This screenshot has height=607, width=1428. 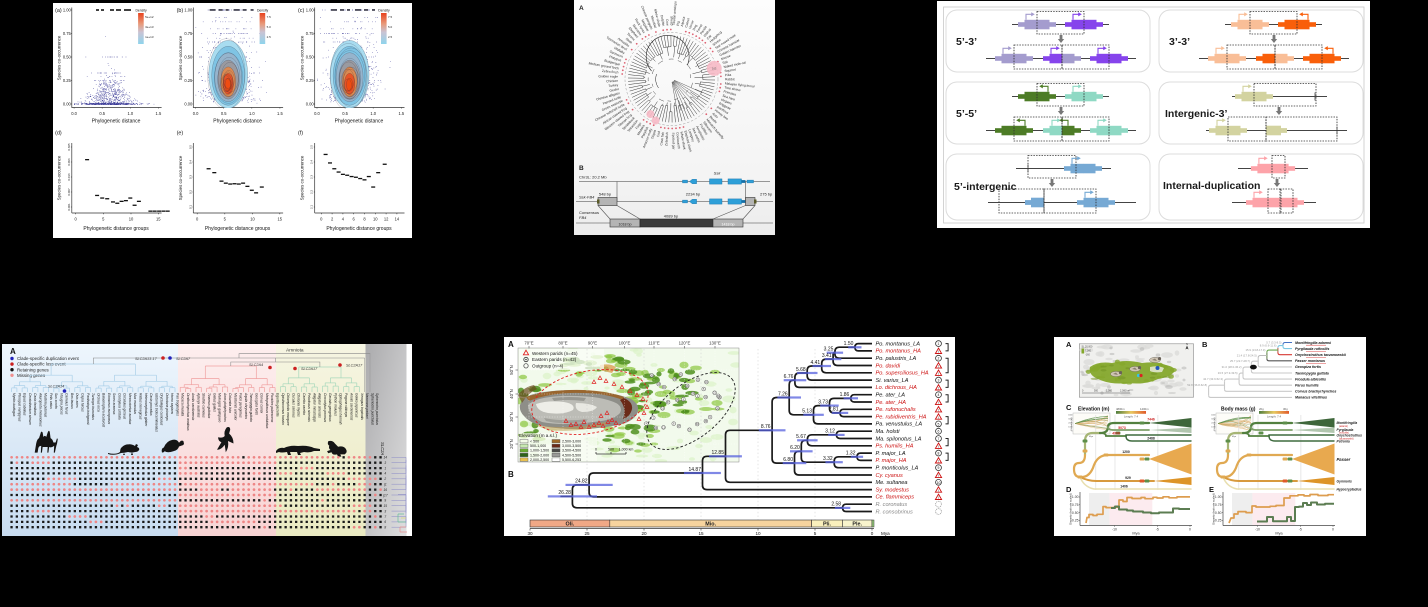 What do you see at coordinates (715, 343) in the screenshot?
I see `svg-text: 130°E` at bounding box center [715, 343].